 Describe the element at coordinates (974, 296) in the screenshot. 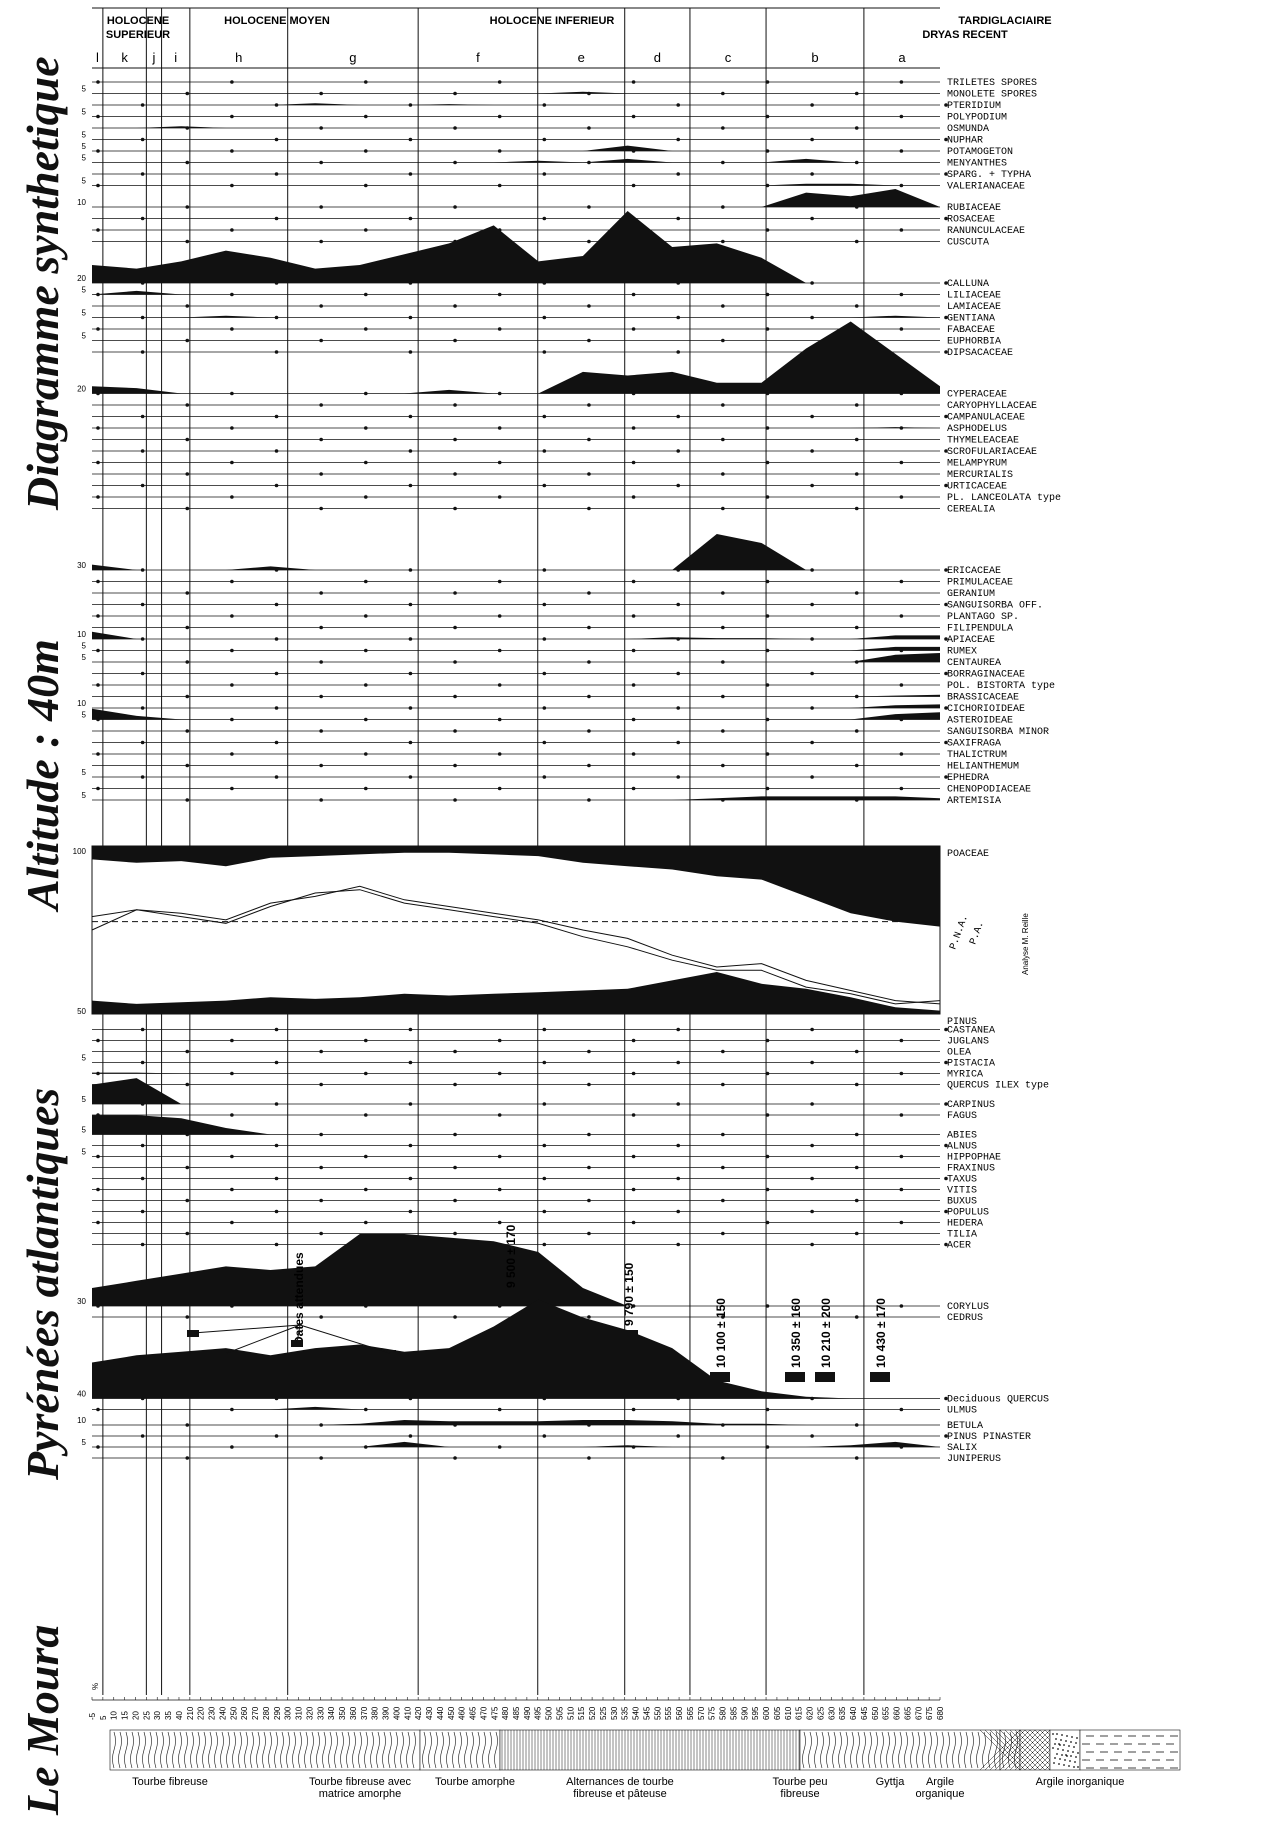

I see `track-label-liliaceae: LILIACEAE` at that location.